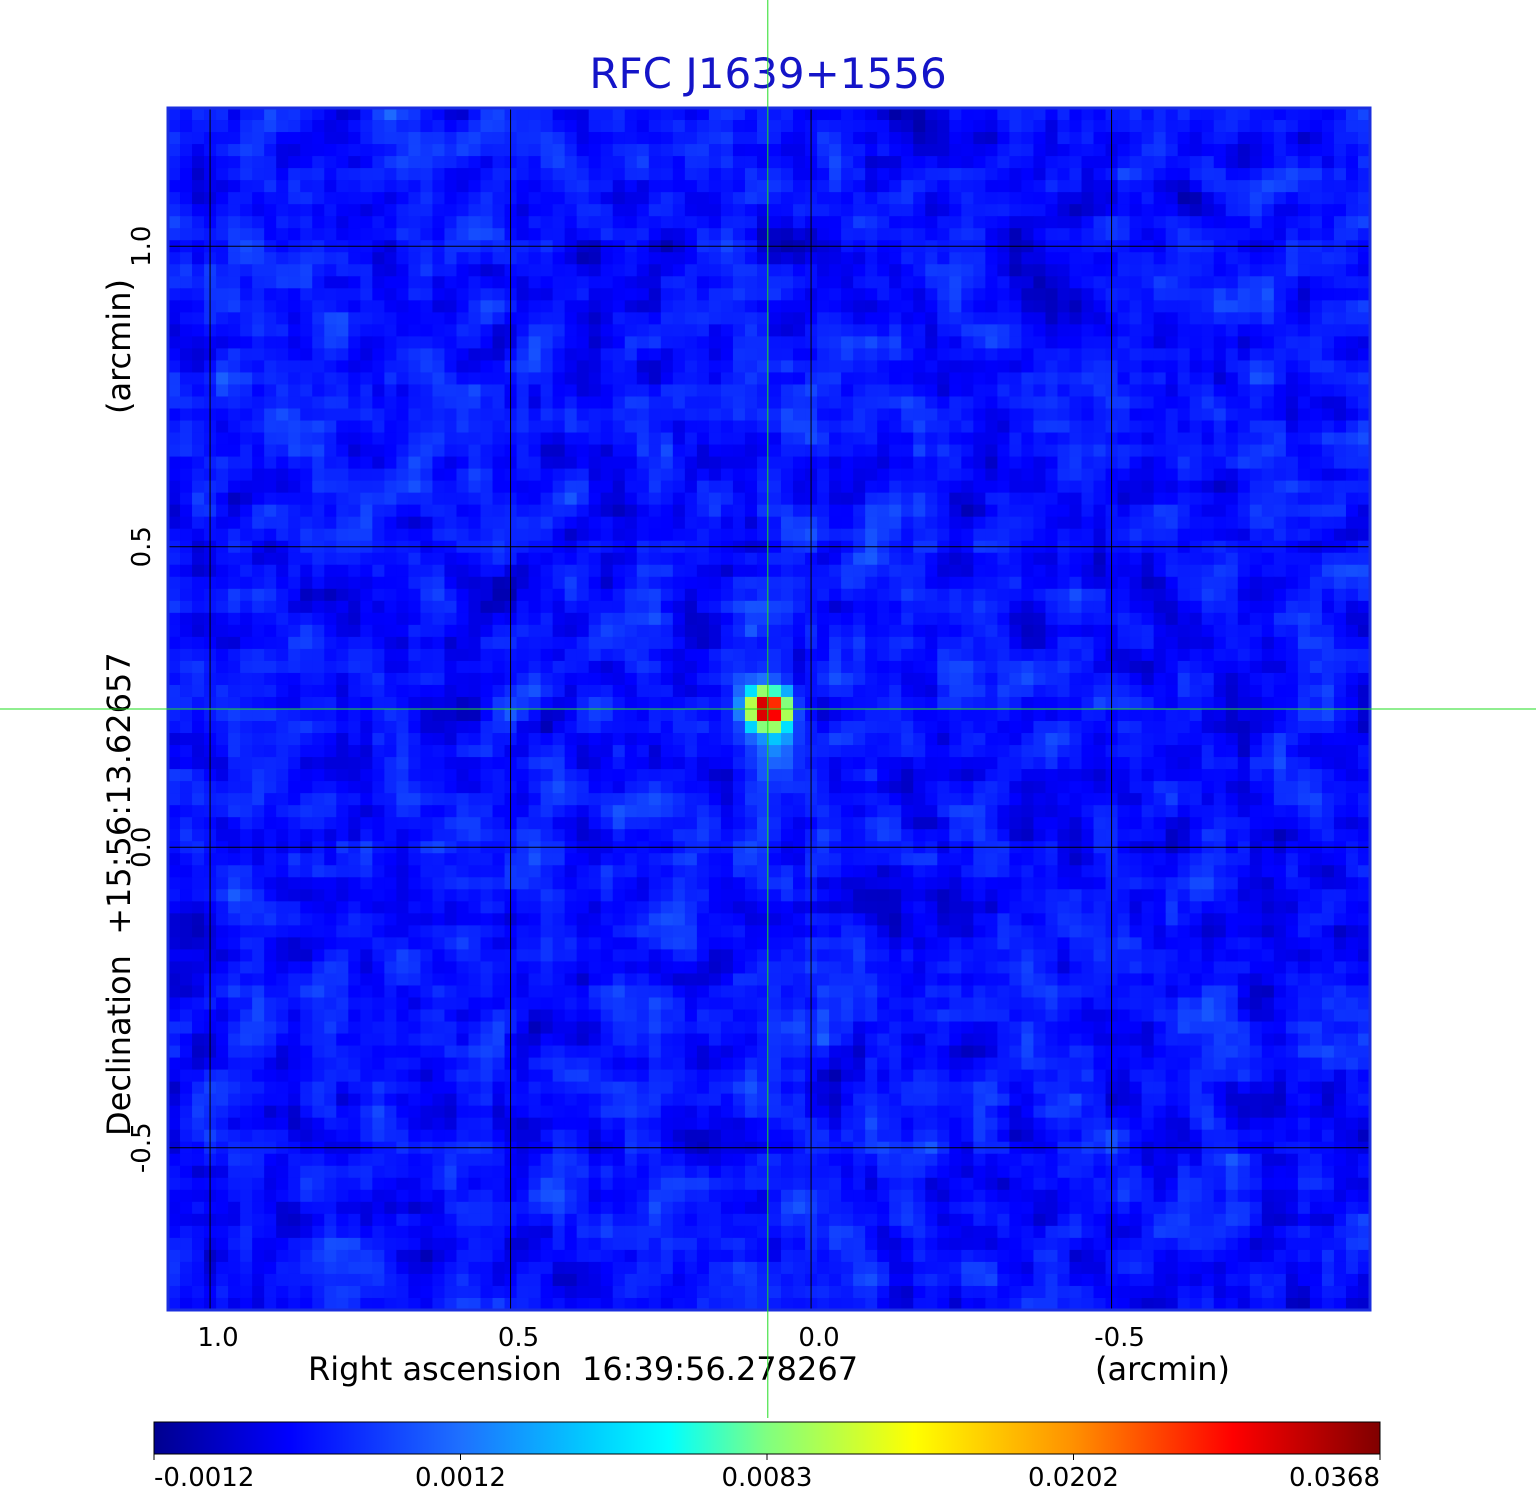 The width and height of the screenshot is (1536, 1511). What do you see at coordinates (1073, 1478) in the screenshot?
I see `colorbar-tick-label-3: 0.0202` at bounding box center [1073, 1478].